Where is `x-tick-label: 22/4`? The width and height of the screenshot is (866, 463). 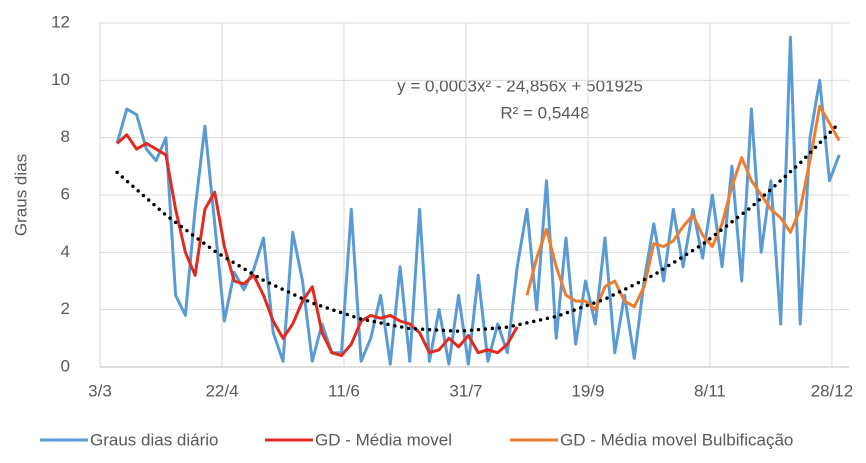 x-tick-label: 22/4 is located at coordinates (221, 390).